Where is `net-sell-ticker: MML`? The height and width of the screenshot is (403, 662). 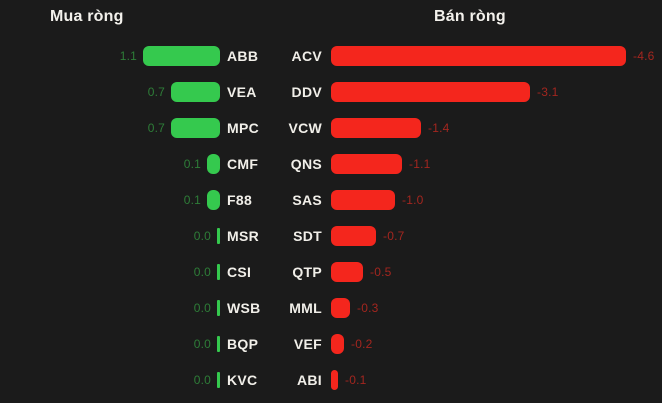 net-sell-ticker: MML is located at coordinates (305, 308).